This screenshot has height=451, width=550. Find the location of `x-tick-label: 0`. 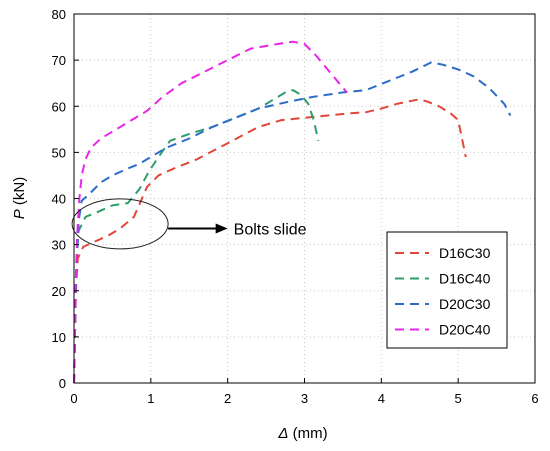

x-tick-label: 0 is located at coordinates (73, 398).